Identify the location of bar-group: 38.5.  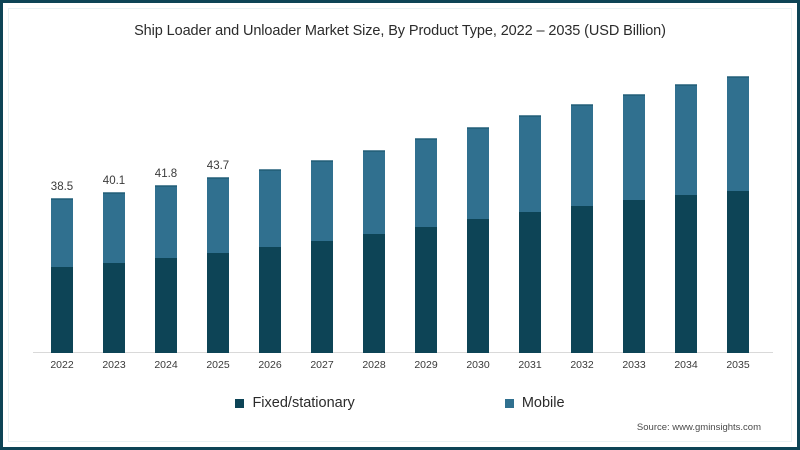
(62, 267).